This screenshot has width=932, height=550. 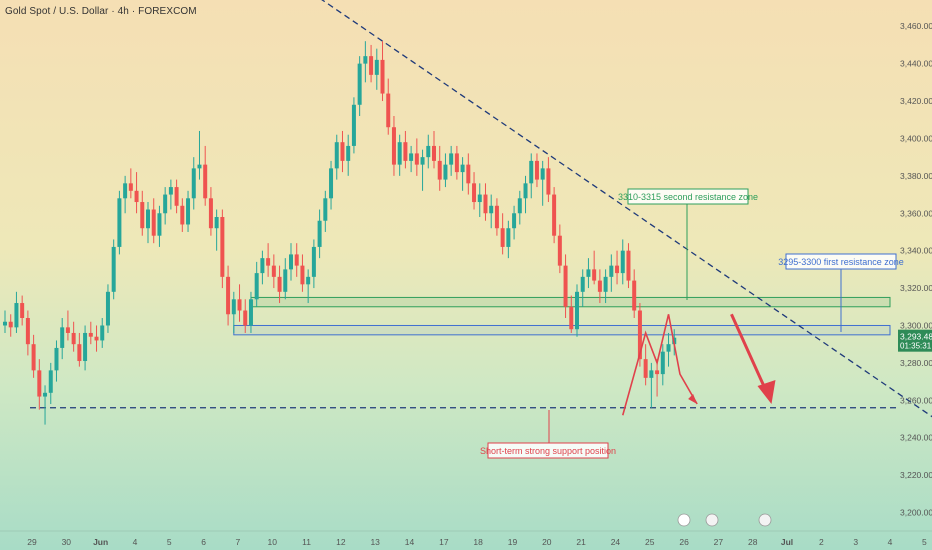 I want to click on y-tick-label: 3,260.00, so click(x=916, y=400).